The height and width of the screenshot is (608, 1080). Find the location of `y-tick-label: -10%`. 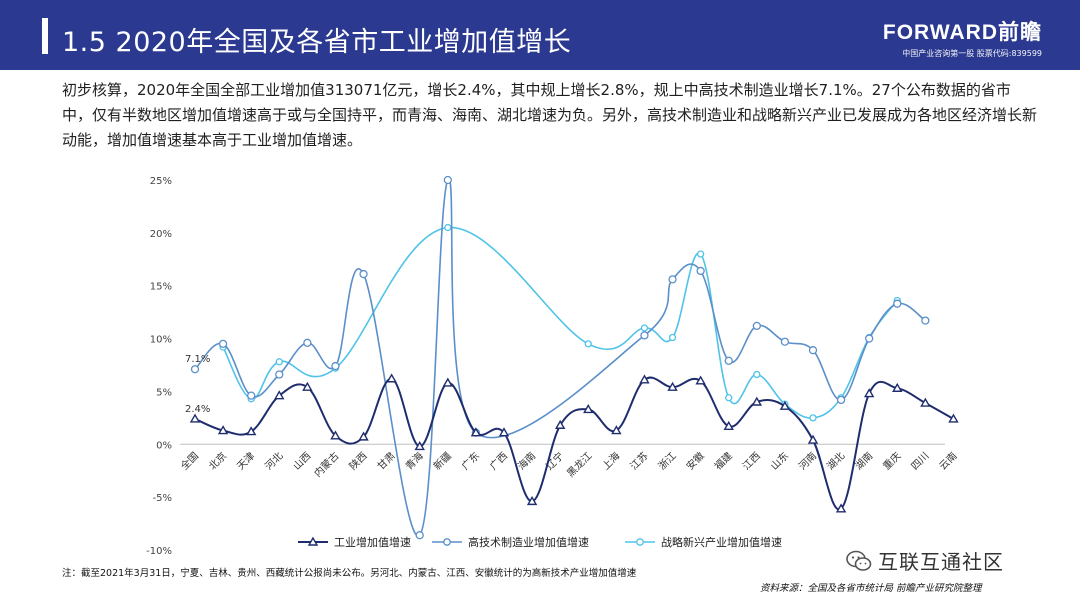

y-tick-label: -10% is located at coordinates (159, 551).